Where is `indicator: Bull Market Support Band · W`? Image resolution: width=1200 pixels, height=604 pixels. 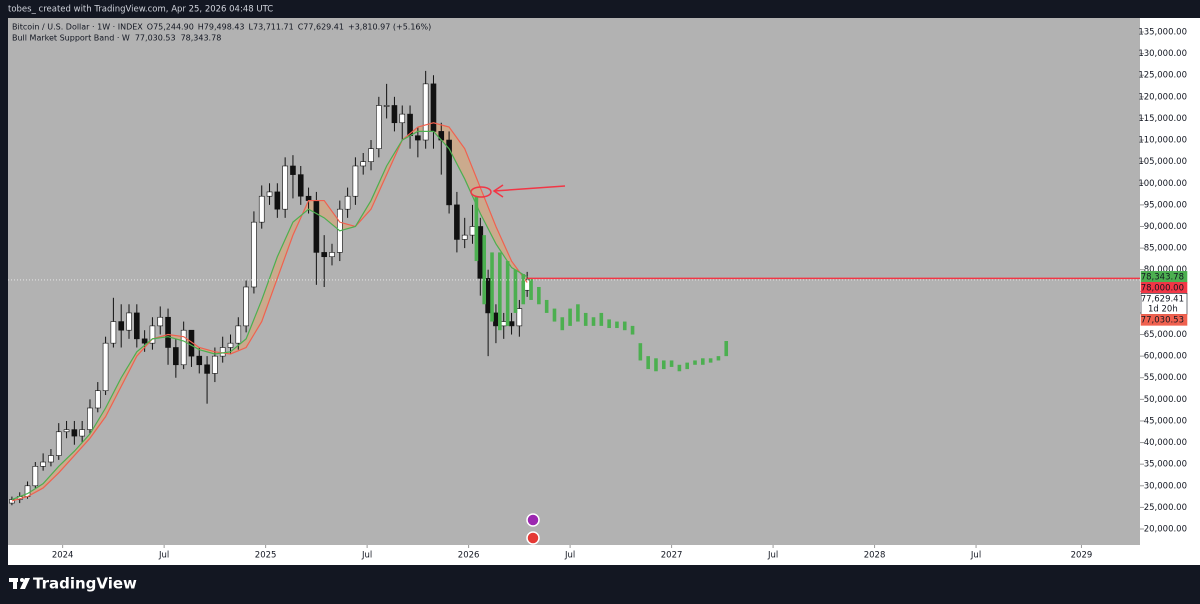 indicator: Bull Market Support Band · W is located at coordinates (71, 38).